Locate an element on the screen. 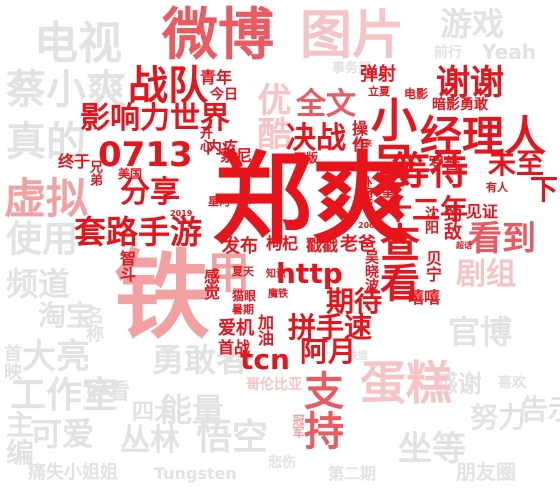  word: 小号 is located at coordinates (391, 142).